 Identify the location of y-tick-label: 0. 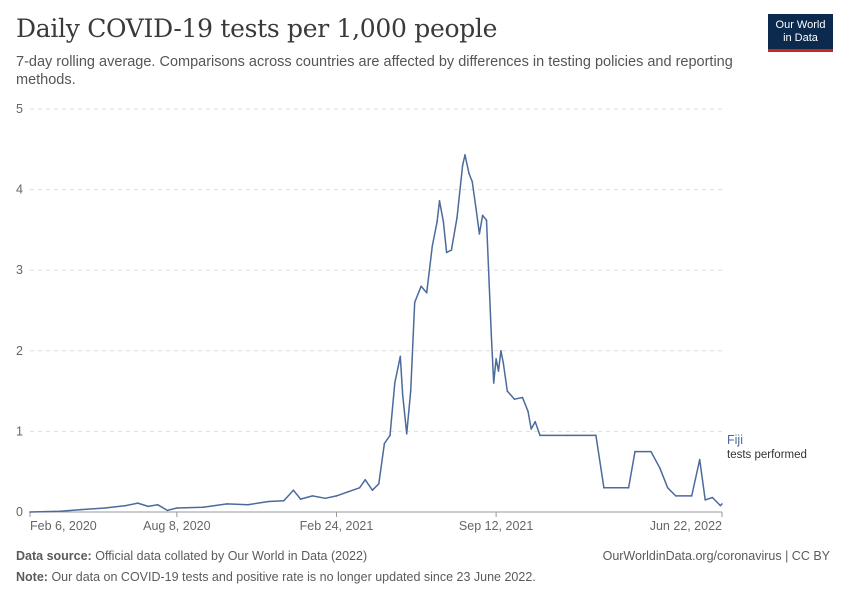
(19, 512).